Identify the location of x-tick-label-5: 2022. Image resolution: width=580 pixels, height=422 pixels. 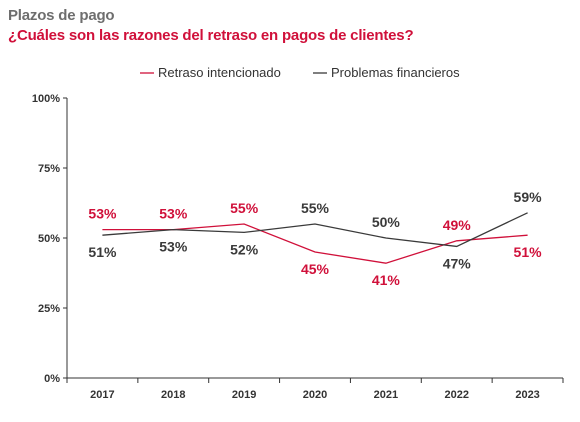
(456, 395).